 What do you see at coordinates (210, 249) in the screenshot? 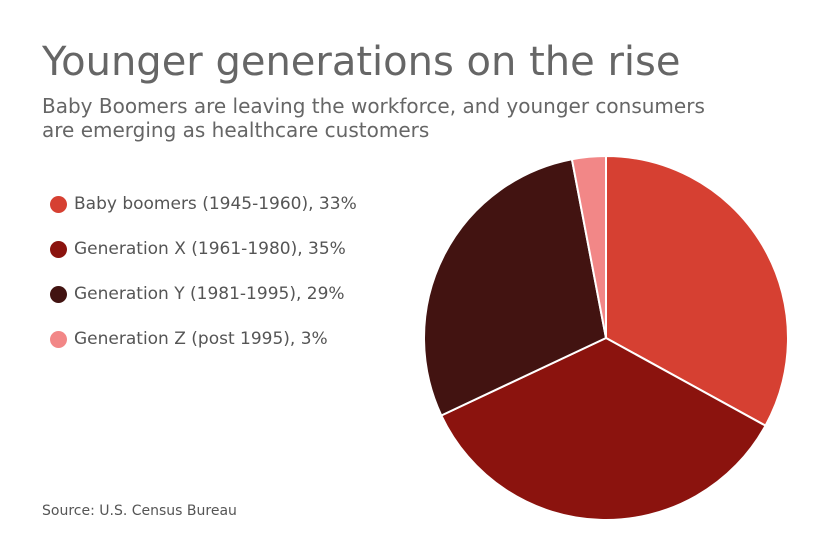
I see `legend-label-generation-x: Generation X (1961-1980), 35%` at bounding box center [210, 249].